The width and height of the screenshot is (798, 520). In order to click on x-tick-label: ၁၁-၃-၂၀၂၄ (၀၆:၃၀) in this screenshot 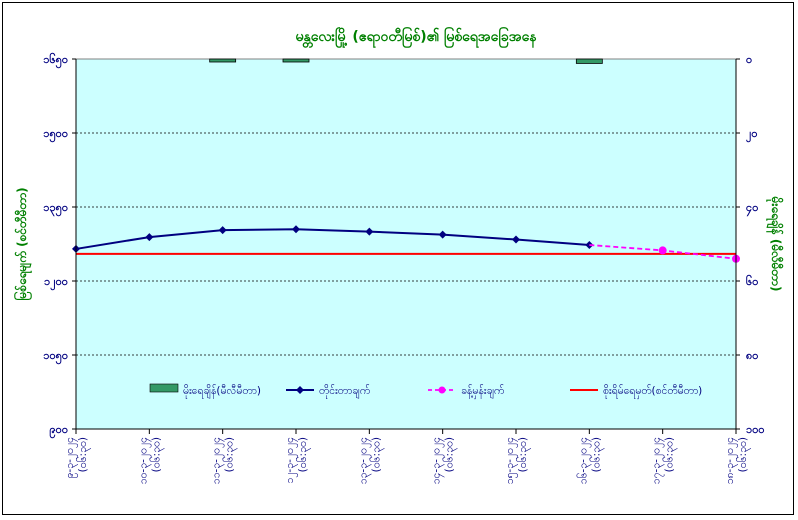, I will do `click(224, 460)`.